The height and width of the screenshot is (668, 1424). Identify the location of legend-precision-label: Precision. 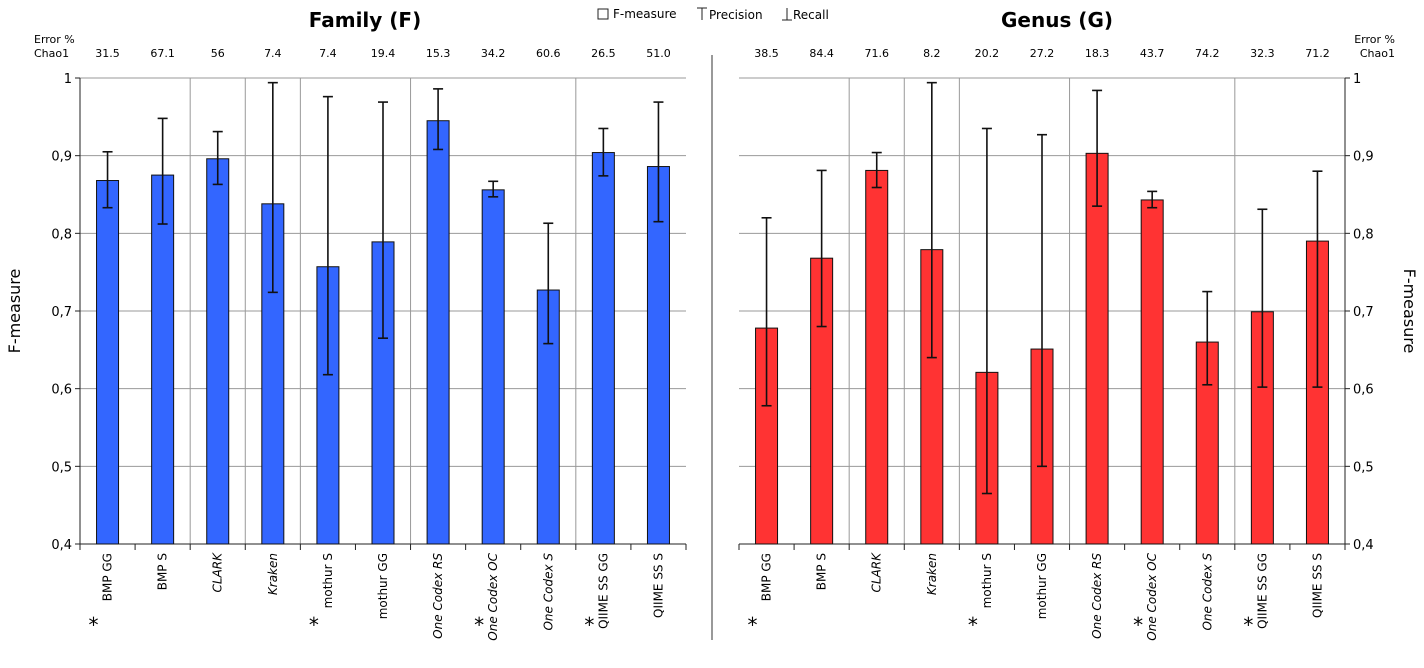
(736, 15).